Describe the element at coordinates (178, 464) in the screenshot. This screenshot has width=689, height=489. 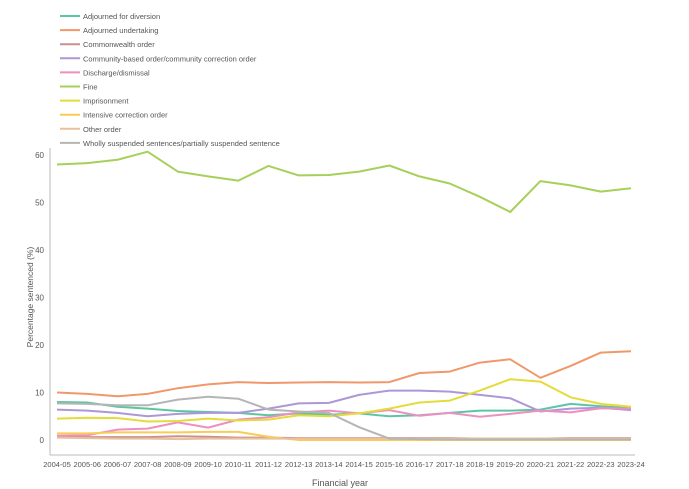
I see `x-tick-label: 2008-09` at that location.